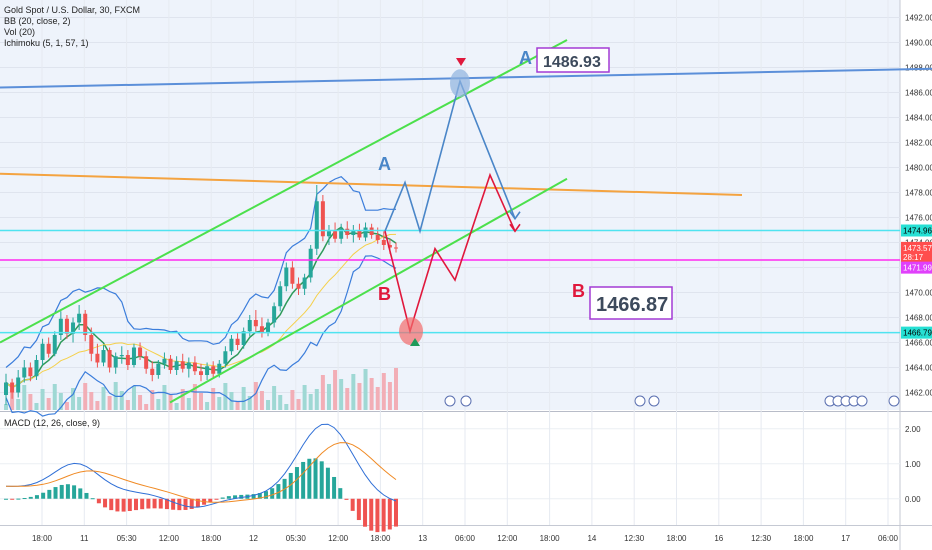 Image resolution: width=932 pixels, height=550 pixels. What do you see at coordinates (200, 272) in the screenshot?
I see `bb-upper-line` at bounding box center [200, 272].